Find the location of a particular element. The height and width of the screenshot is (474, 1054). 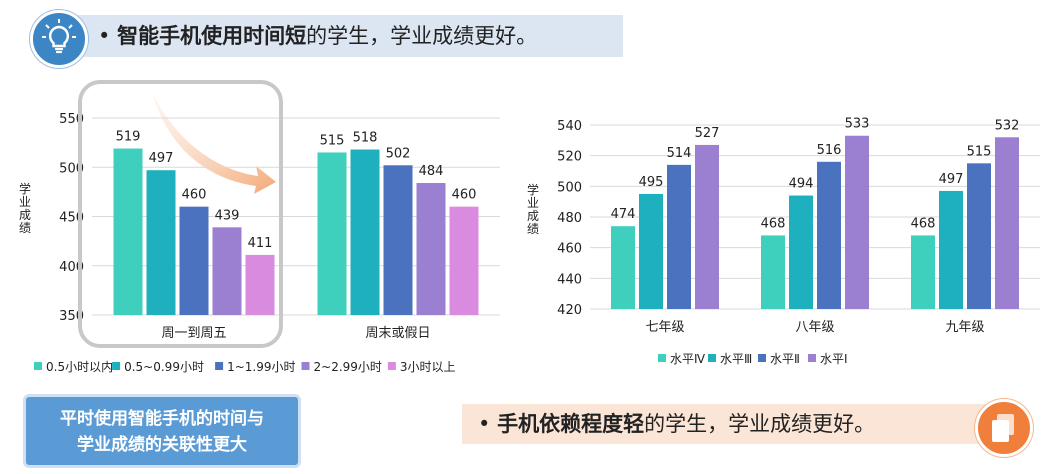

data-label: 519 is located at coordinates (128, 137).